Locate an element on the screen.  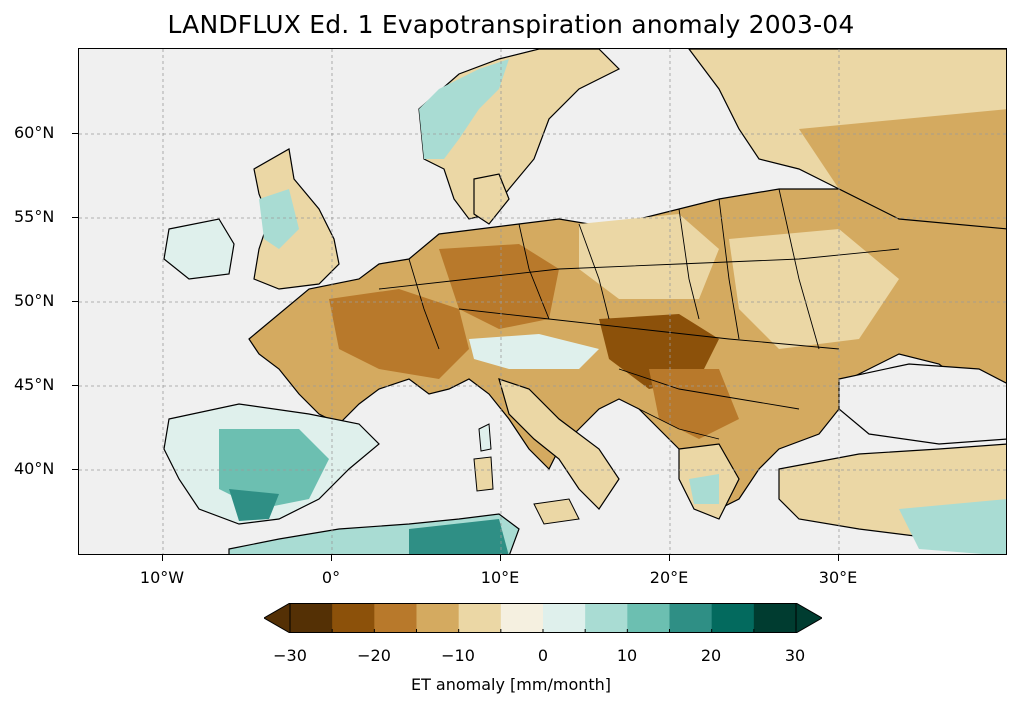
land-ireland is located at coordinates (199, 249).